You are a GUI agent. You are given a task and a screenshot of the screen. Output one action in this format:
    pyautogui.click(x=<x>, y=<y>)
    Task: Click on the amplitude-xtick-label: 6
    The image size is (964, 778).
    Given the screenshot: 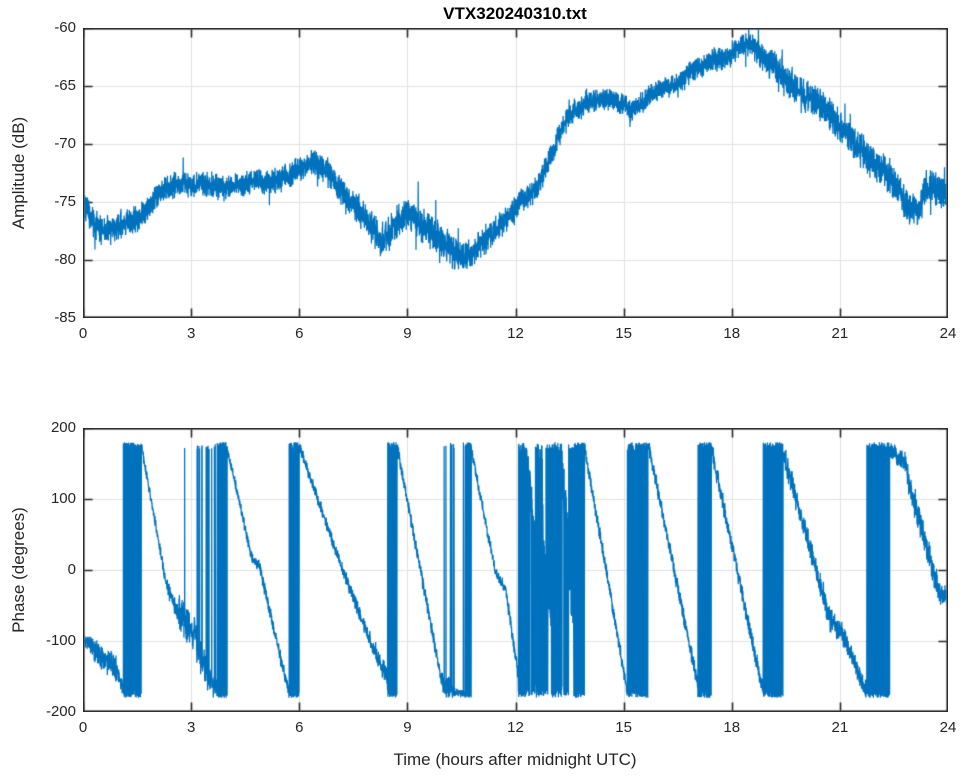 What is the action you would take?
    pyautogui.click(x=299, y=333)
    